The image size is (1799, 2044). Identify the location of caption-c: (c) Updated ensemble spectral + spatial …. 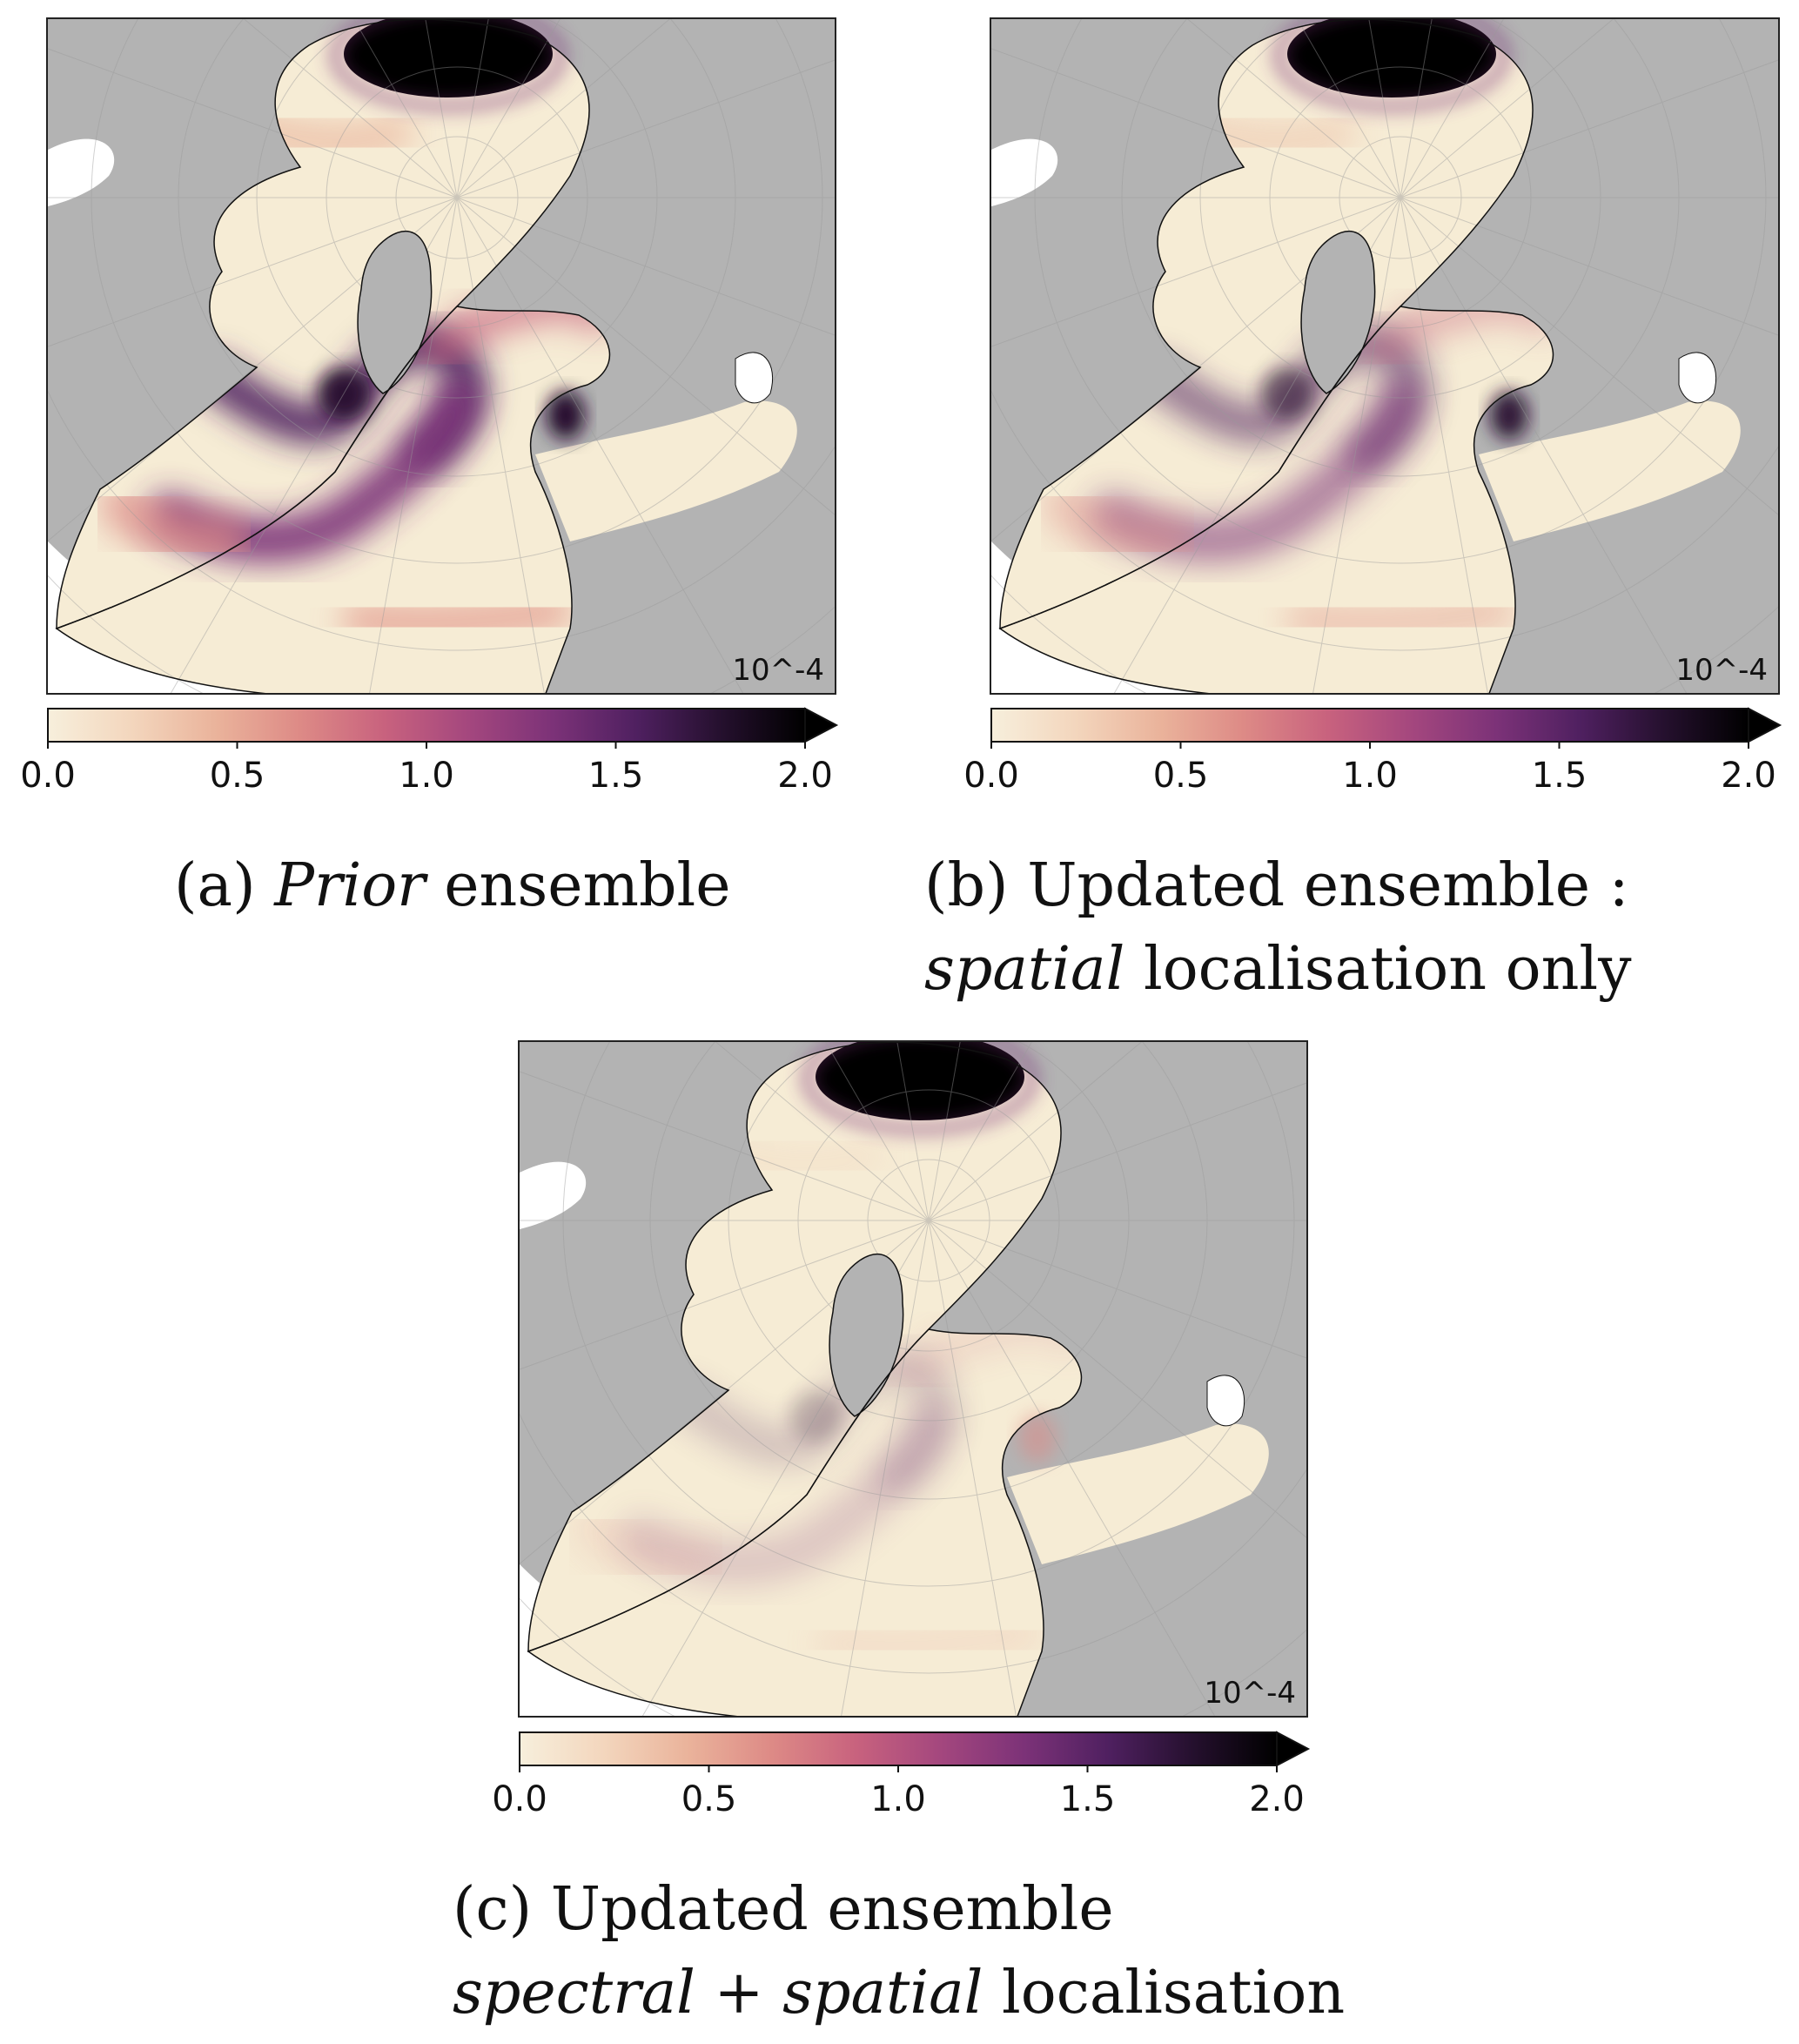
(899, 1952).